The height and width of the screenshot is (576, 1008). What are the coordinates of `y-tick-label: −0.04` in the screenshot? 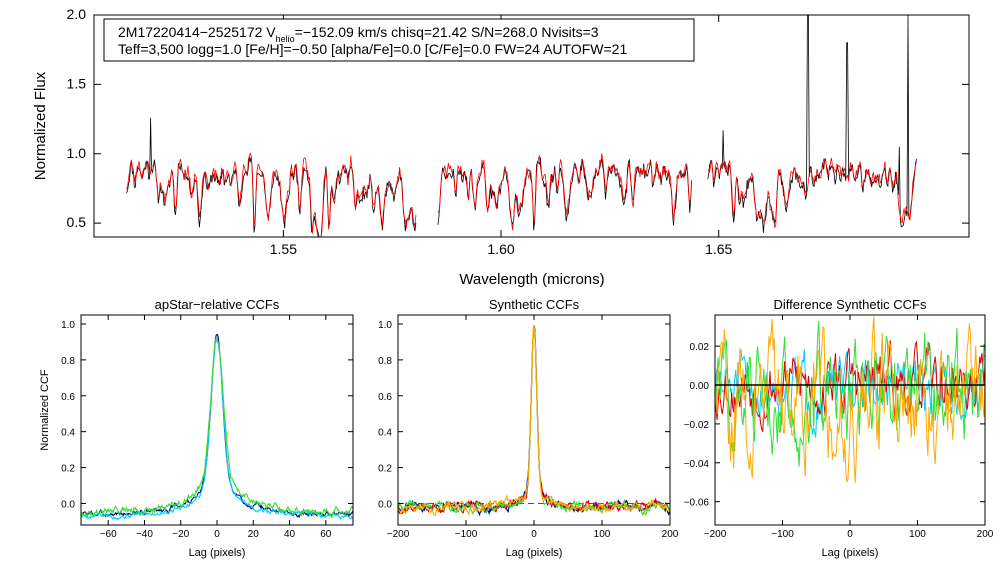 It's located at (697, 464).